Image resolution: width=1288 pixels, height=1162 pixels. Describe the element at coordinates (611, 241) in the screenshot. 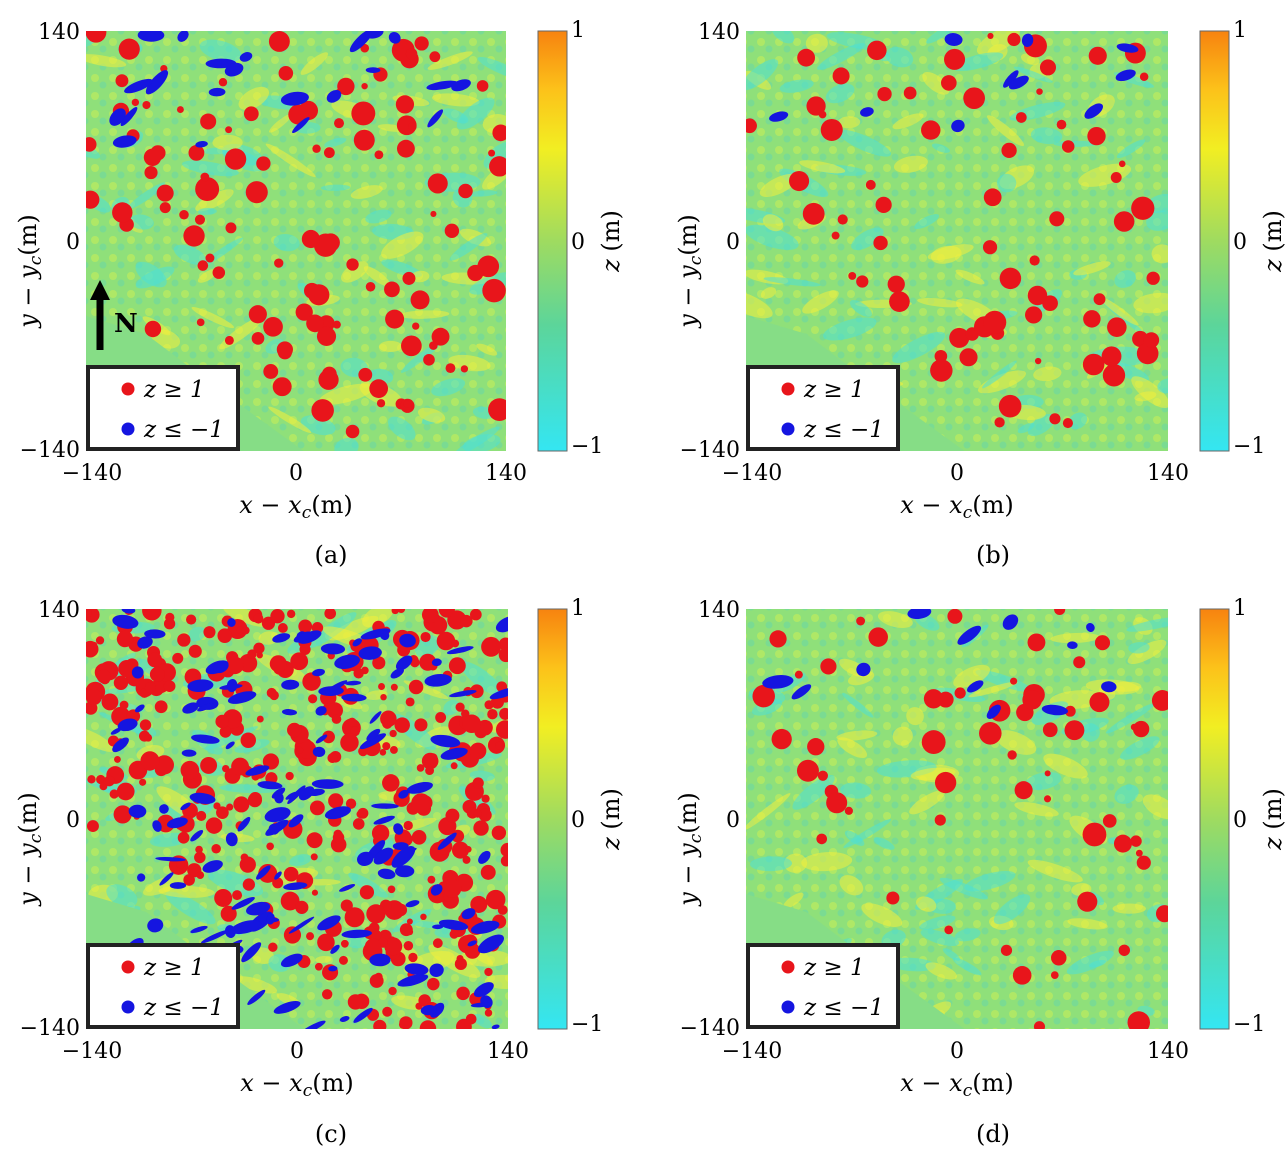

I see `colorbar-label: z (m)` at that location.